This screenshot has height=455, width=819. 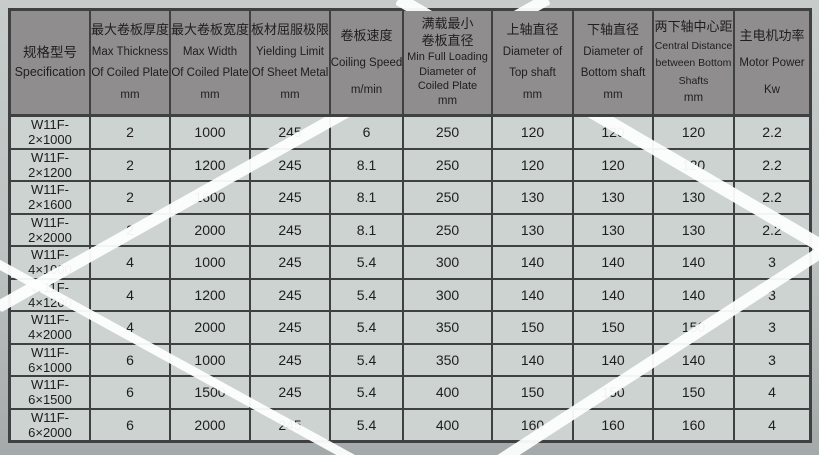 What do you see at coordinates (291, 62) in the screenshot?
I see `col-header-yielding-limit: 板材屈服极限 Yielding Limit Of Sheet Metal mm` at bounding box center [291, 62].